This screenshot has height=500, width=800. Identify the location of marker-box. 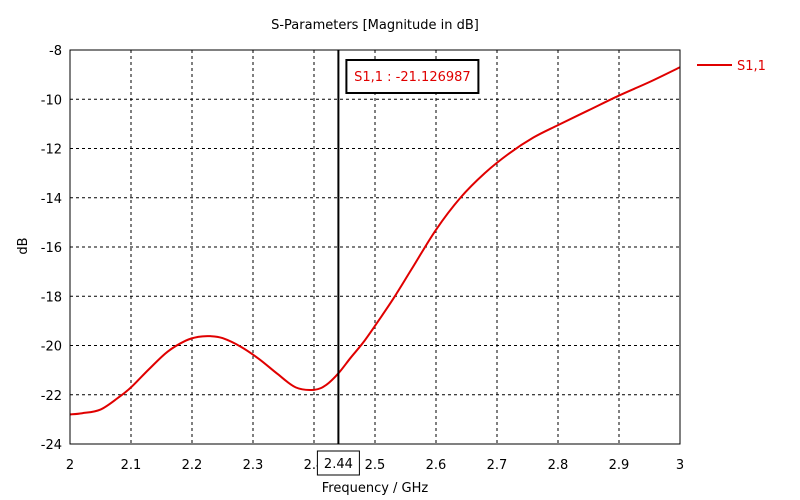
(412, 76).